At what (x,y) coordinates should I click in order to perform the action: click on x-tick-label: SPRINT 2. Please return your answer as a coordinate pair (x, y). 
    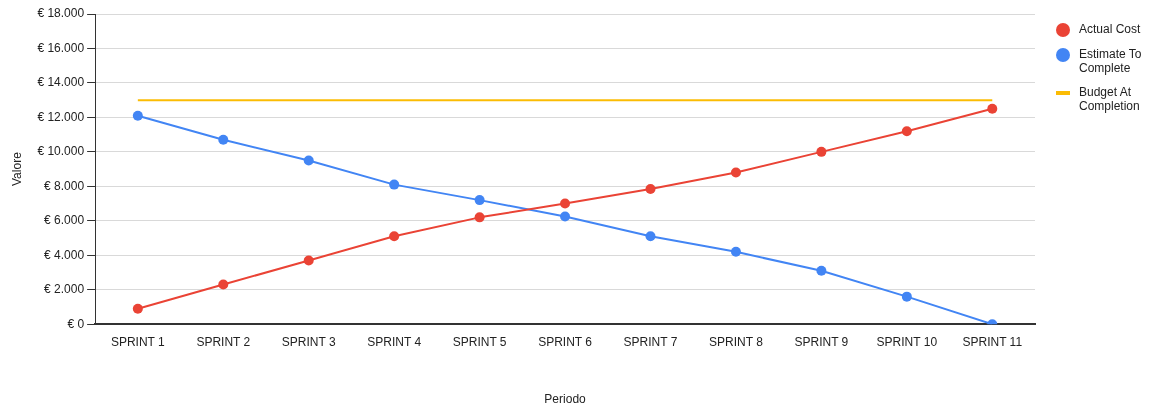
    Looking at the image, I should click on (223, 341).